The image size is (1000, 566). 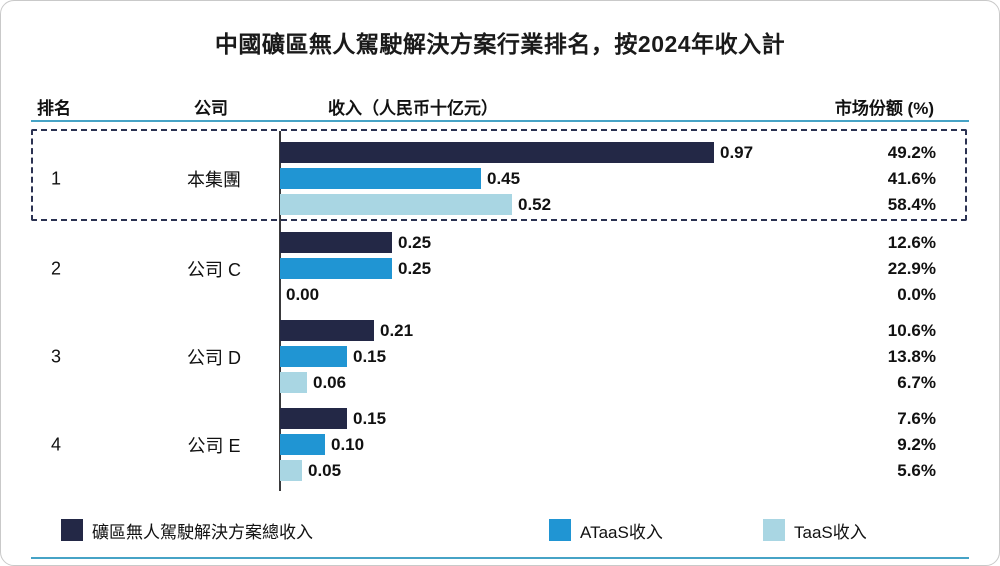 What do you see at coordinates (55, 444) in the screenshot?
I see `rank-value: 4` at bounding box center [55, 444].